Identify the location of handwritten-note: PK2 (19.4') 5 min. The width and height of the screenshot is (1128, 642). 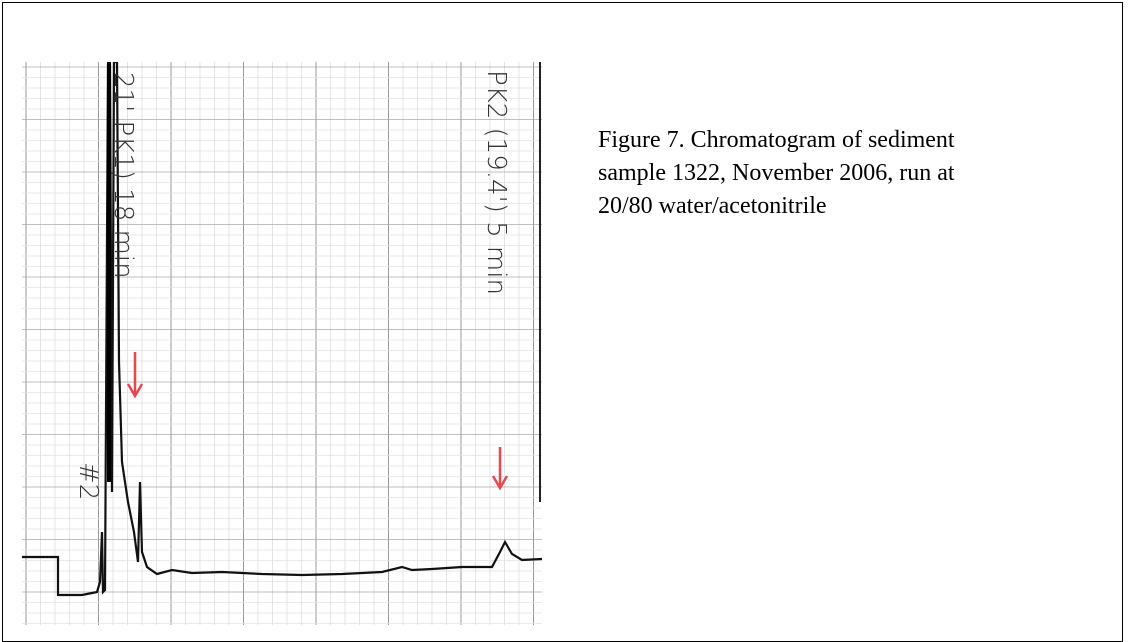
(496, 182).